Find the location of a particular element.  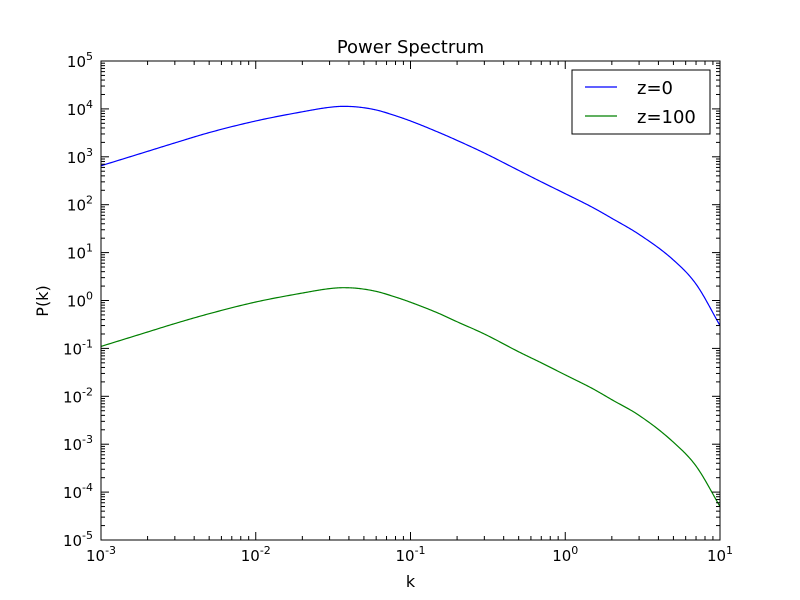

legend-label: z=0 is located at coordinates (655, 88).